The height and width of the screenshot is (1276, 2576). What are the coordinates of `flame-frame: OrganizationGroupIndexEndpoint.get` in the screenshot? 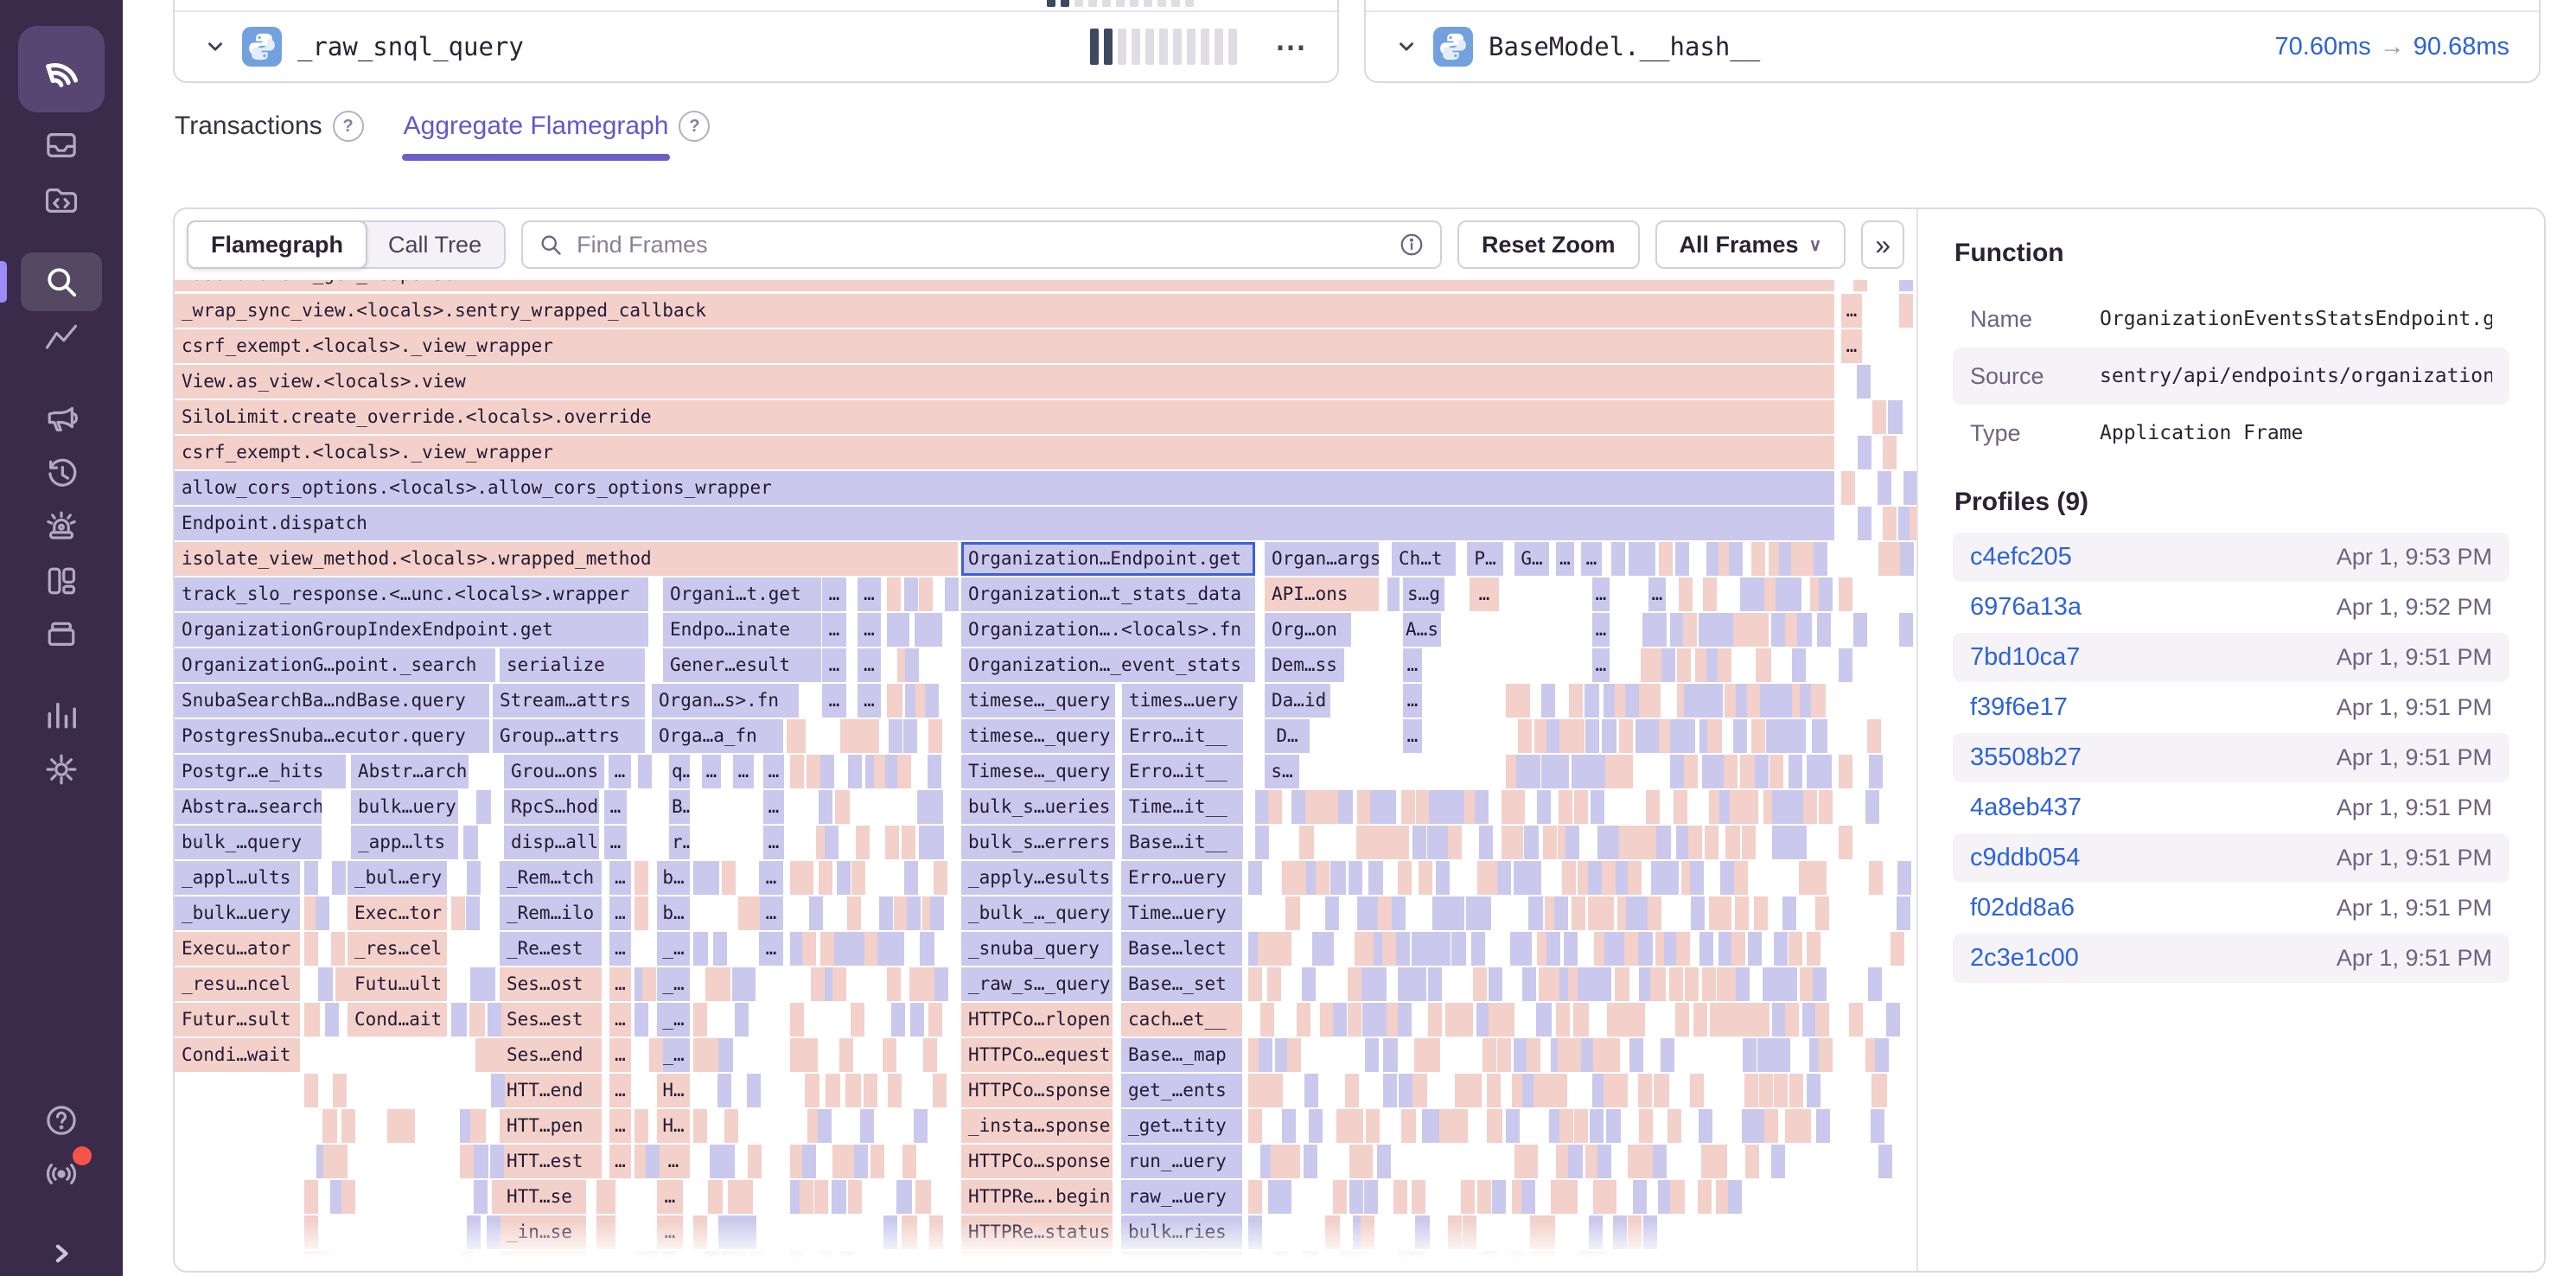 It's located at (411, 630).